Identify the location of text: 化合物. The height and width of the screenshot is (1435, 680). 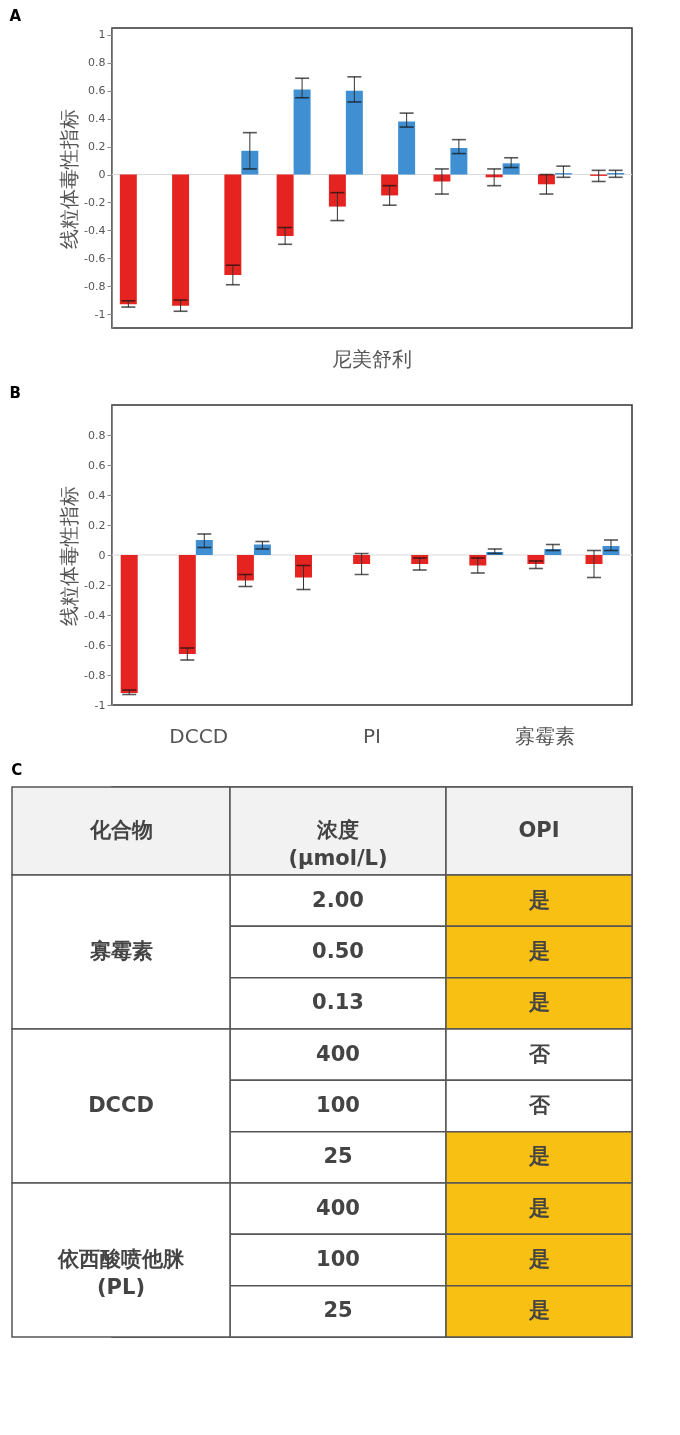
(120, 830).